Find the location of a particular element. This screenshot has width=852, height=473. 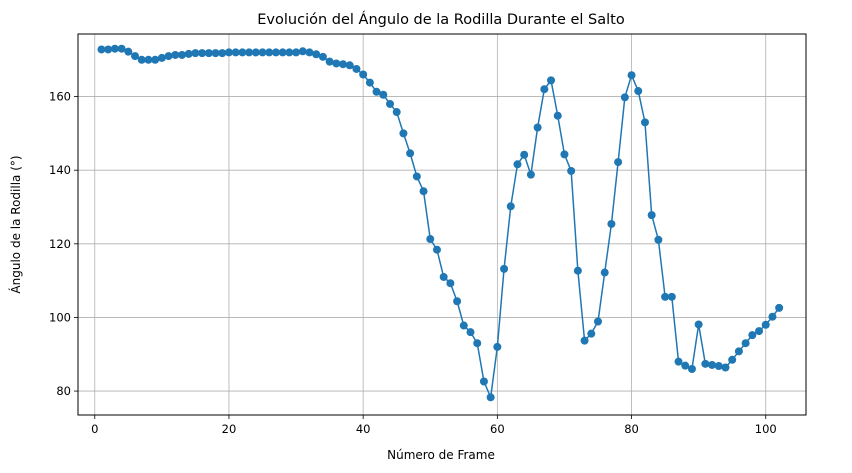

x-tick-label: 80 is located at coordinates (631, 429).